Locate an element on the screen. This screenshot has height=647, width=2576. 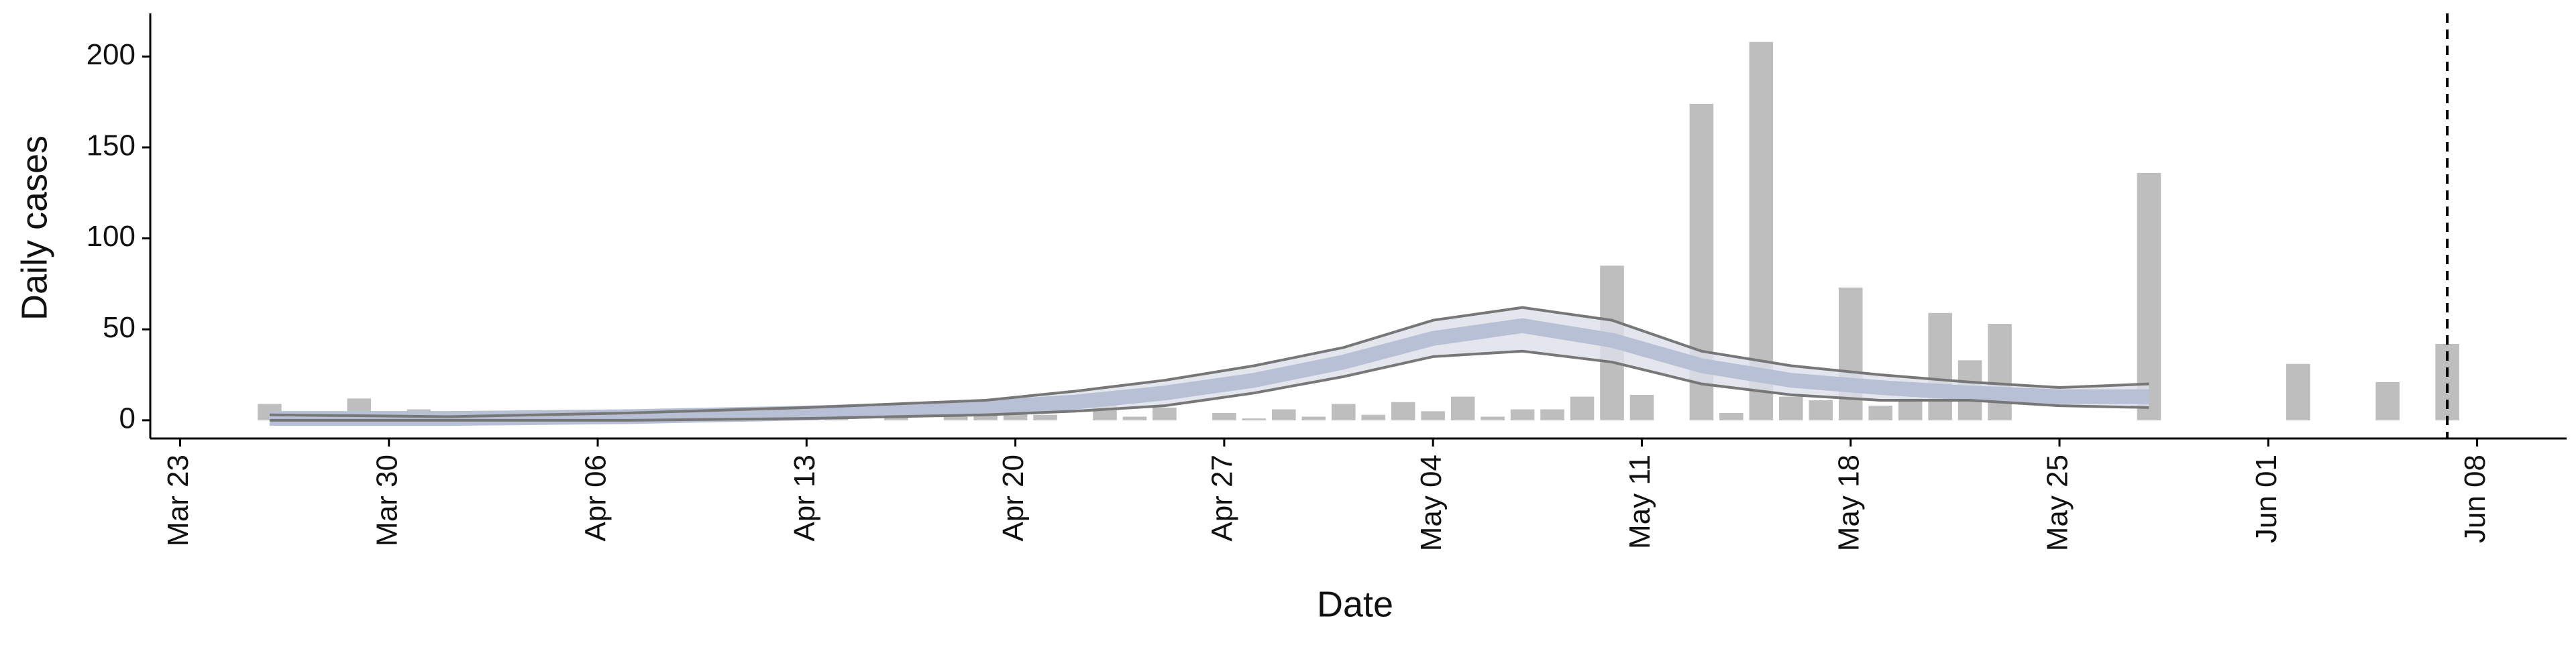
x-tick-label: Apr 06 is located at coordinates (596, 498).